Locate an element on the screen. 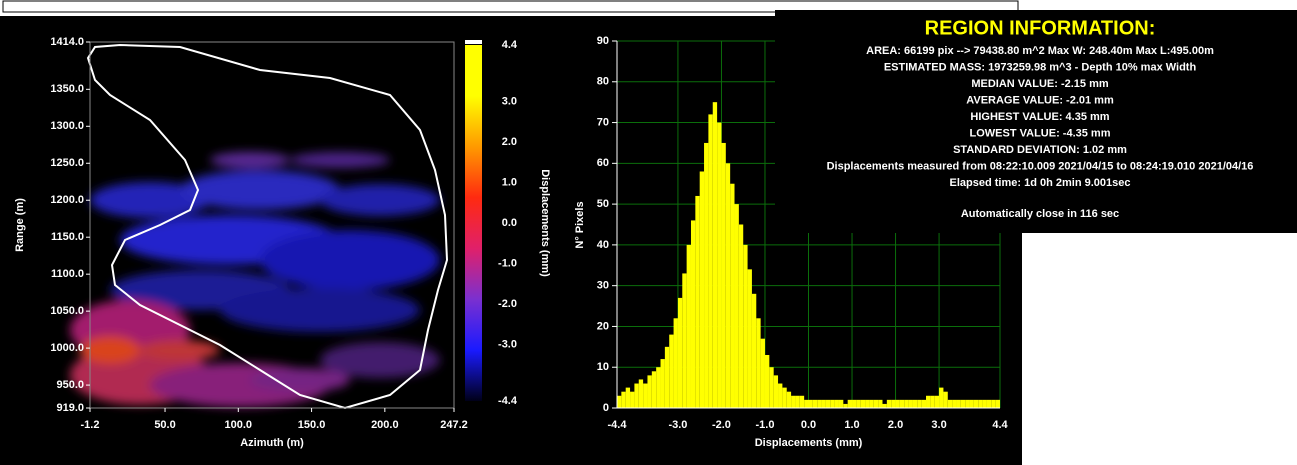  colorbar-tick-label: -4.4 is located at coordinates (508, 401).